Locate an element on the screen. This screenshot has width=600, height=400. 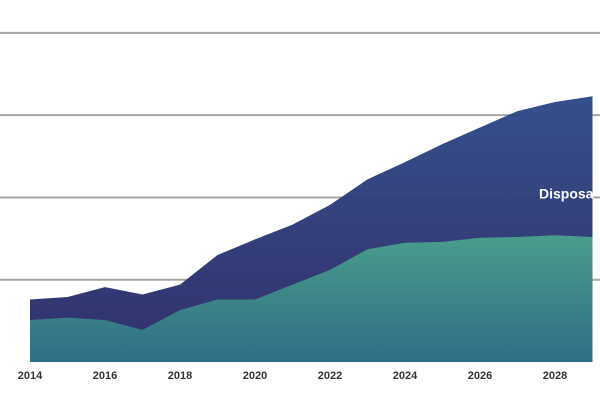
x-tick-label: 2024 is located at coordinates (405, 376).